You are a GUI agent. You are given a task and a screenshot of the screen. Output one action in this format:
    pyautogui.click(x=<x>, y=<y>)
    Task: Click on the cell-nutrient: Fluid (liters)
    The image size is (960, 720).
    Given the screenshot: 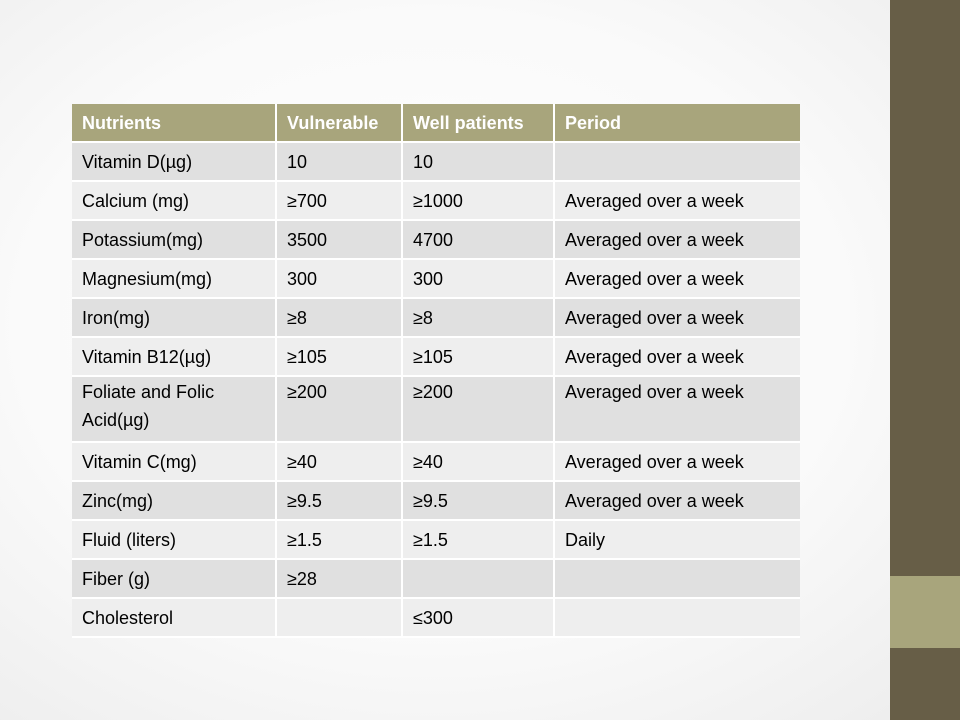 What is the action you would take?
    pyautogui.click(x=174, y=540)
    